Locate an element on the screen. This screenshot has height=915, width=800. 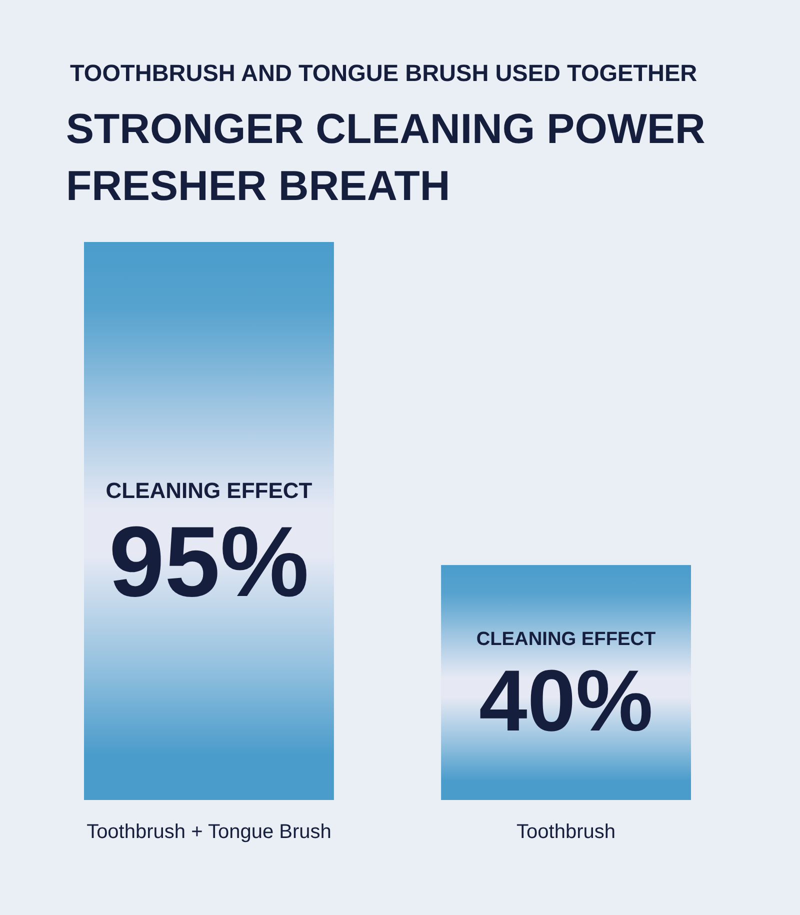
data-label: 40% is located at coordinates (566, 701).